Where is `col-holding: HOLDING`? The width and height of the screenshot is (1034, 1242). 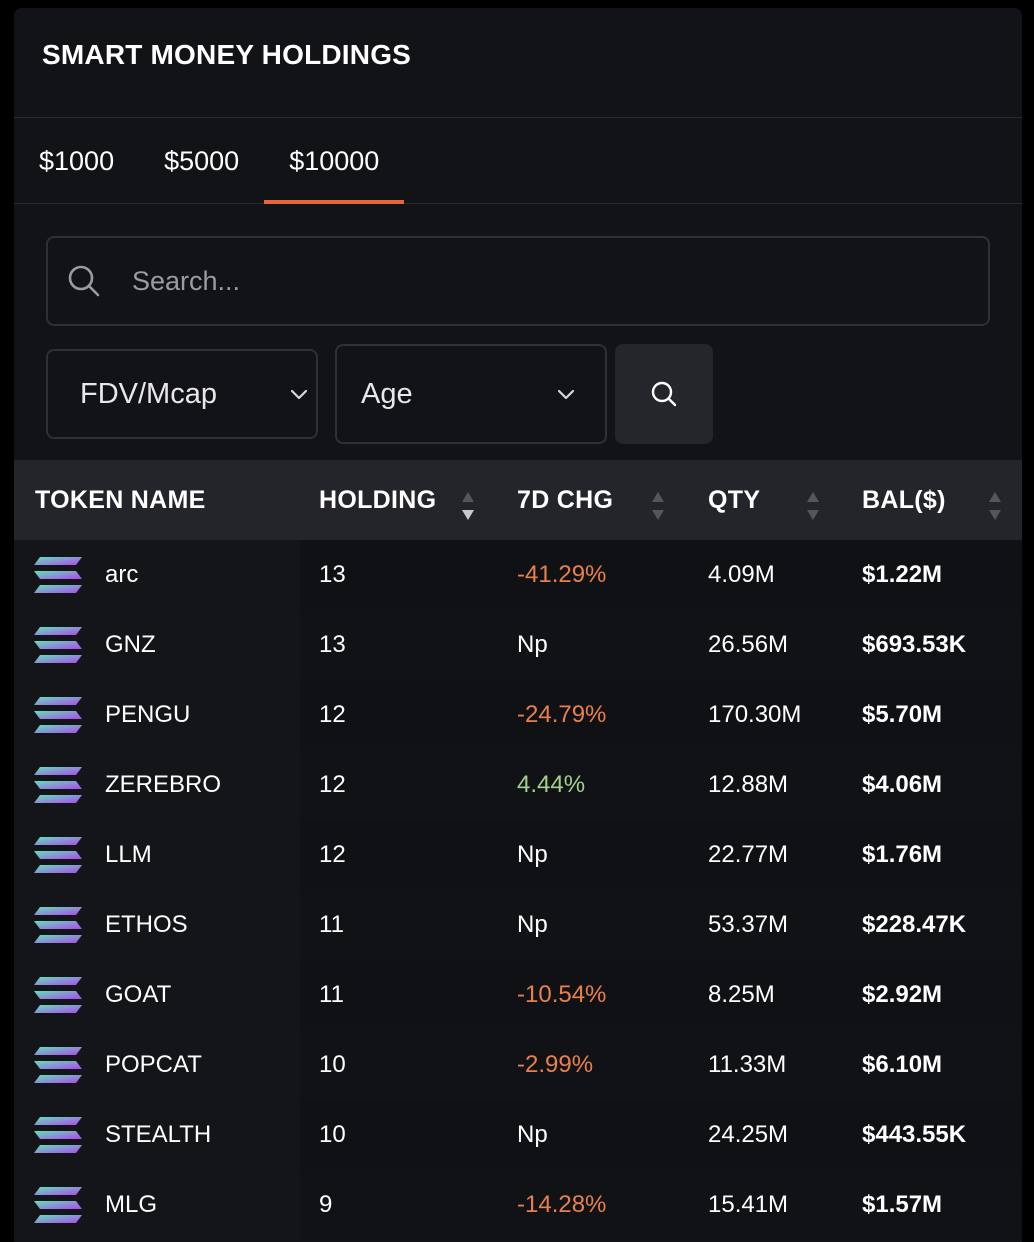
col-holding: HOLDING is located at coordinates (378, 499).